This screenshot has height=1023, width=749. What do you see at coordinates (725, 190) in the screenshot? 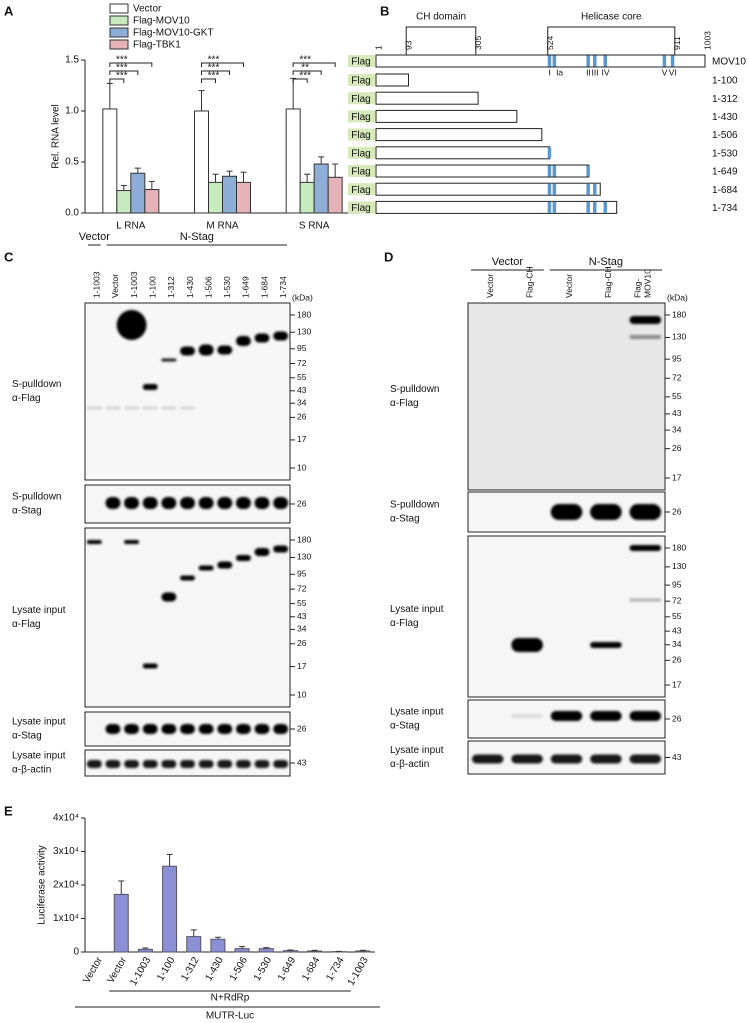
I see `construct-label: 1-684` at bounding box center [725, 190].